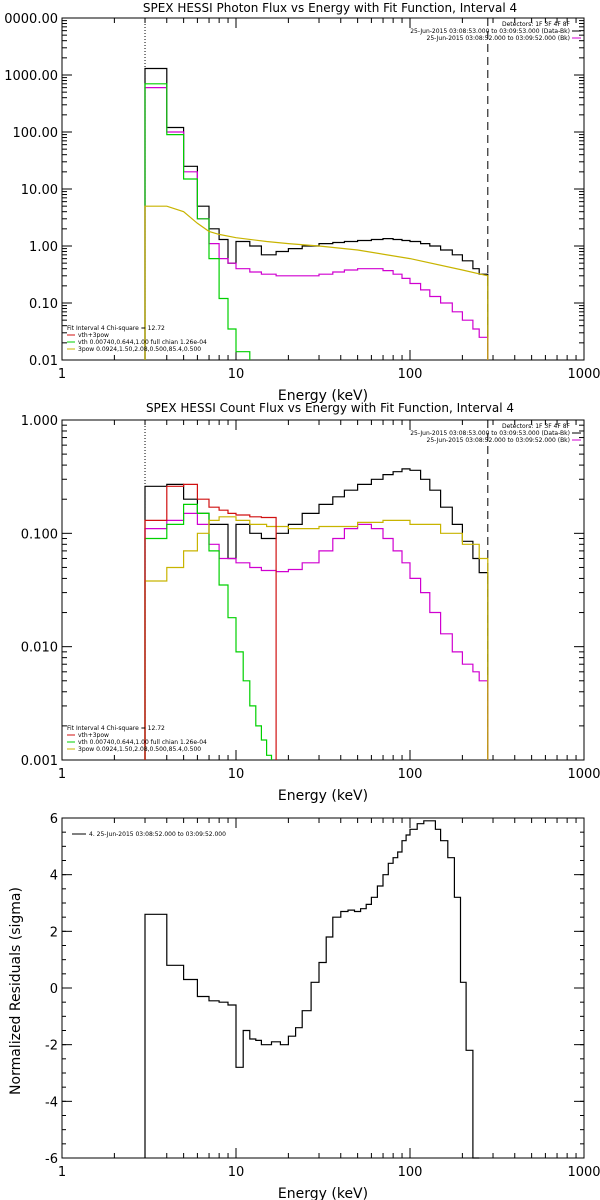 The width and height of the screenshot is (600, 1200). I want to click on photon-ytick-label: 100.00, so click(36, 133).